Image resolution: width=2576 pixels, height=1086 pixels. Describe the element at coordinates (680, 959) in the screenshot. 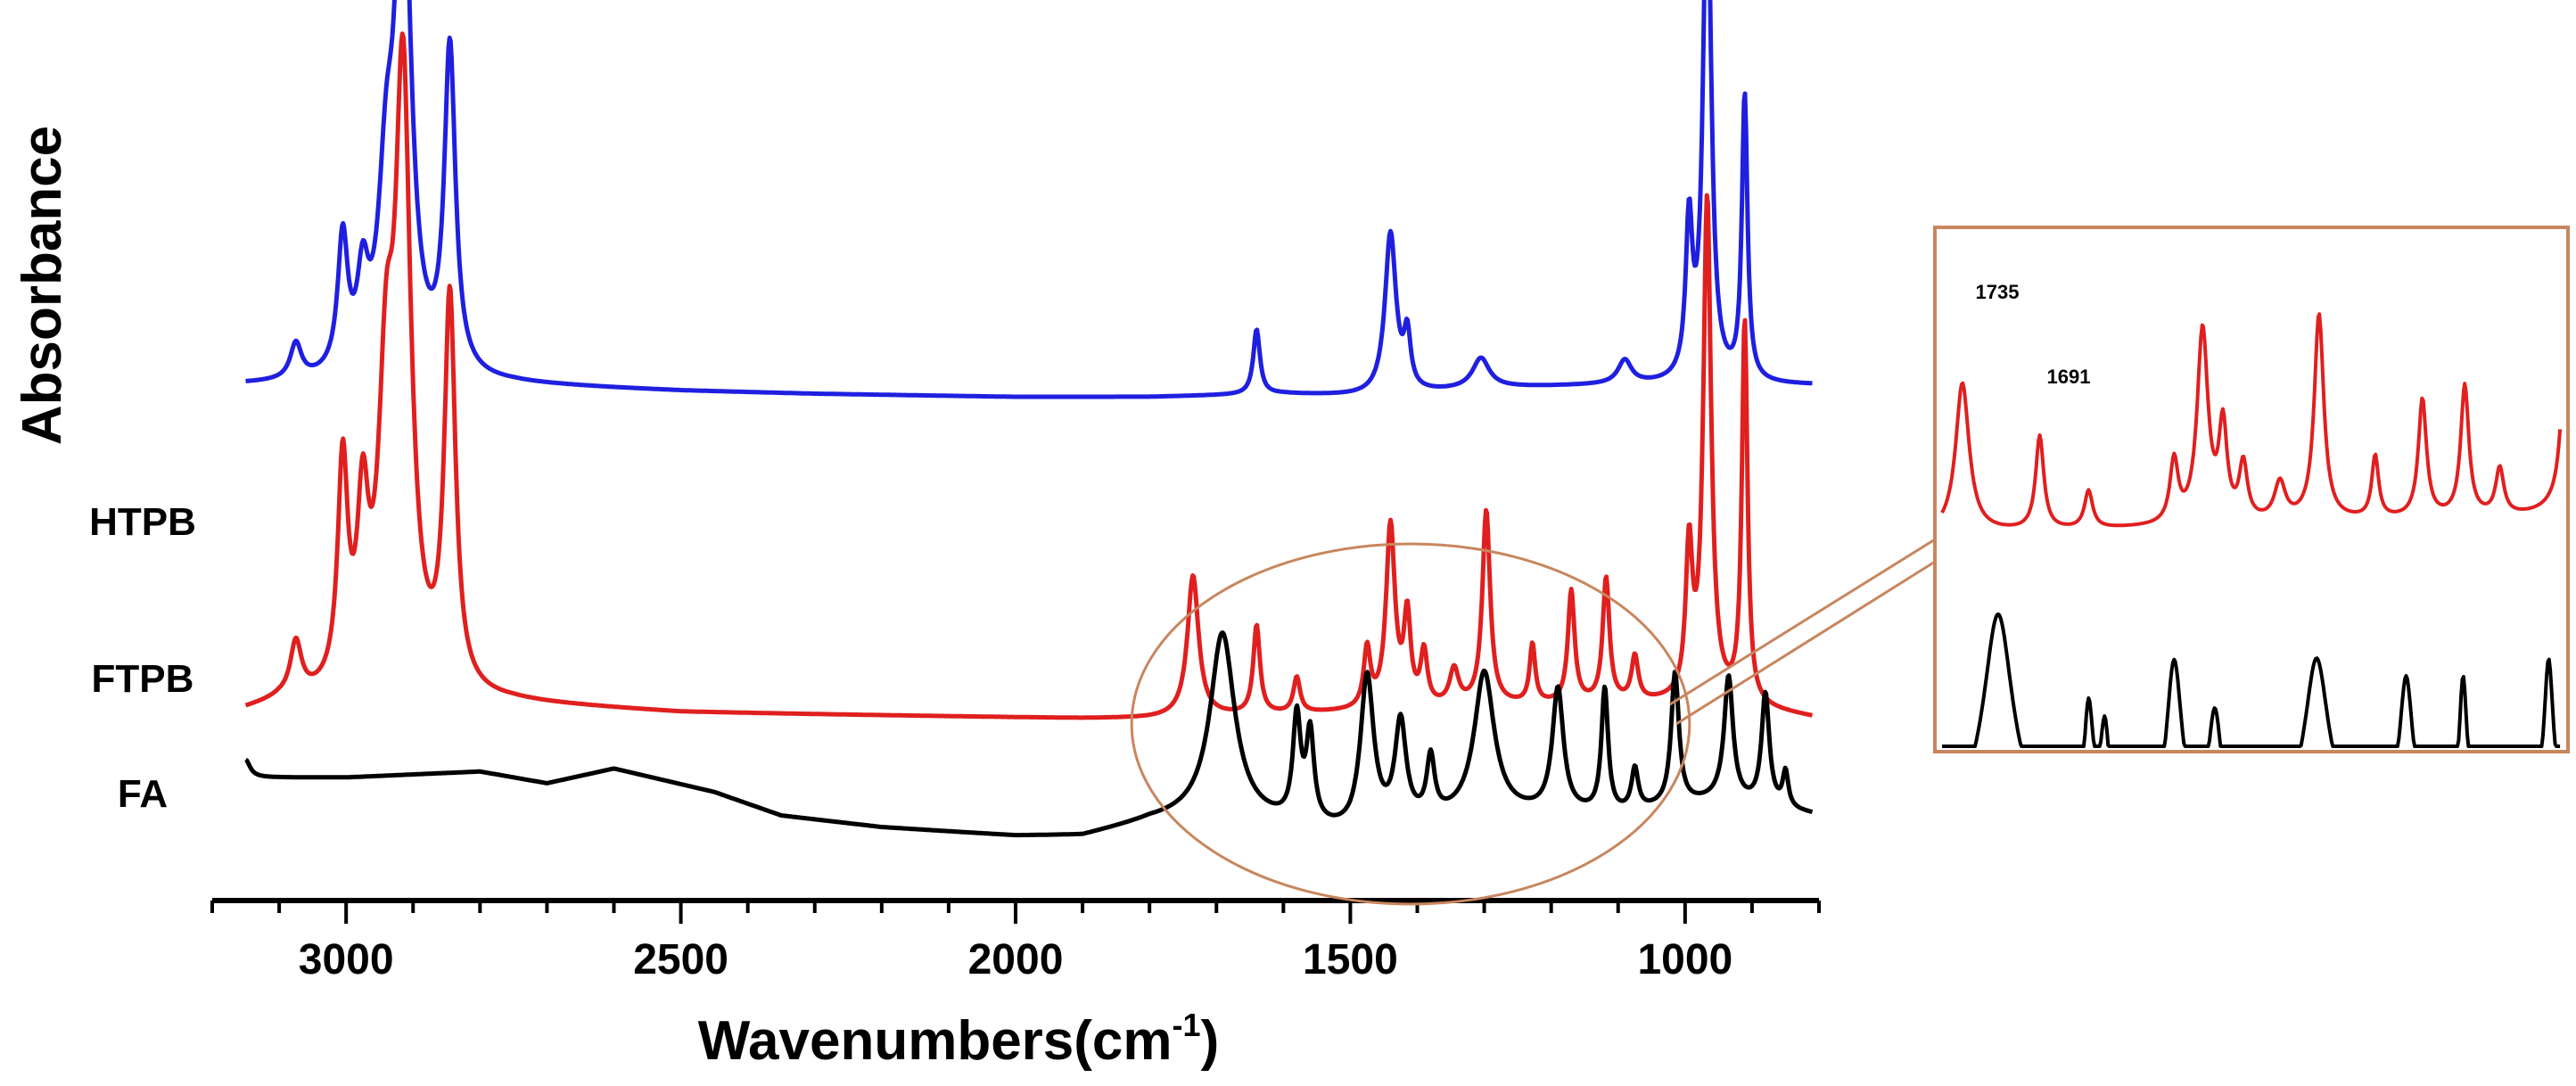

I see `x-tick-label: 2500` at that location.